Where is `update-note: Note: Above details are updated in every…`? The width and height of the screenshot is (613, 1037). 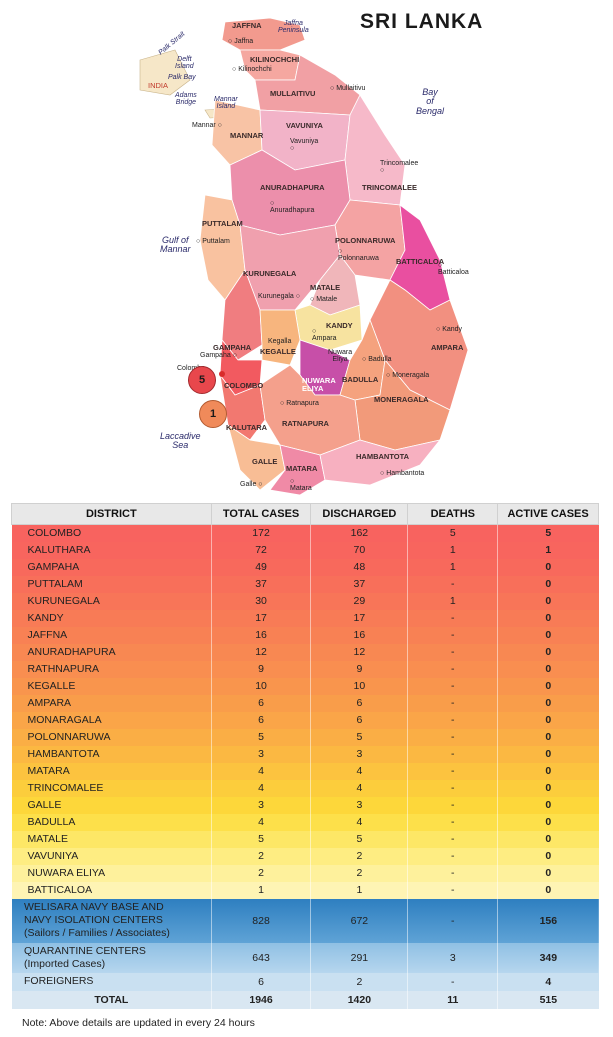 update-note: Note: Above details are updated in every… is located at coordinates (138, 1023).